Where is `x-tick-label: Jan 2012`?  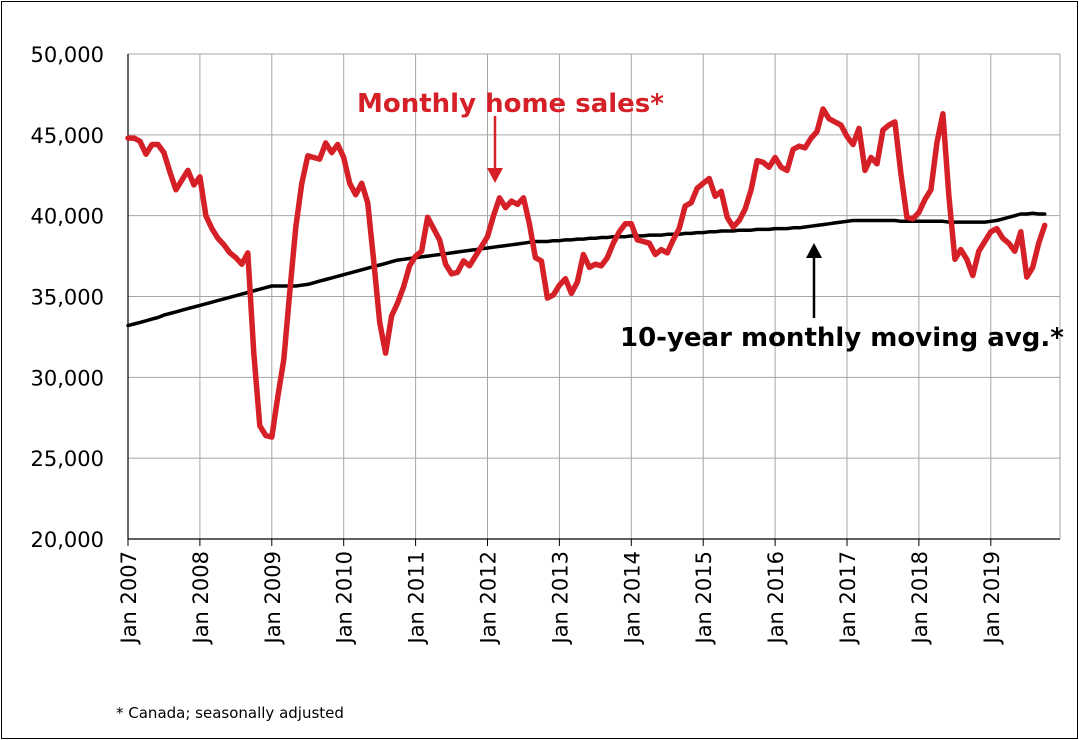
x-tick-label: Jan 2012 is located at coordinates (489, 598).